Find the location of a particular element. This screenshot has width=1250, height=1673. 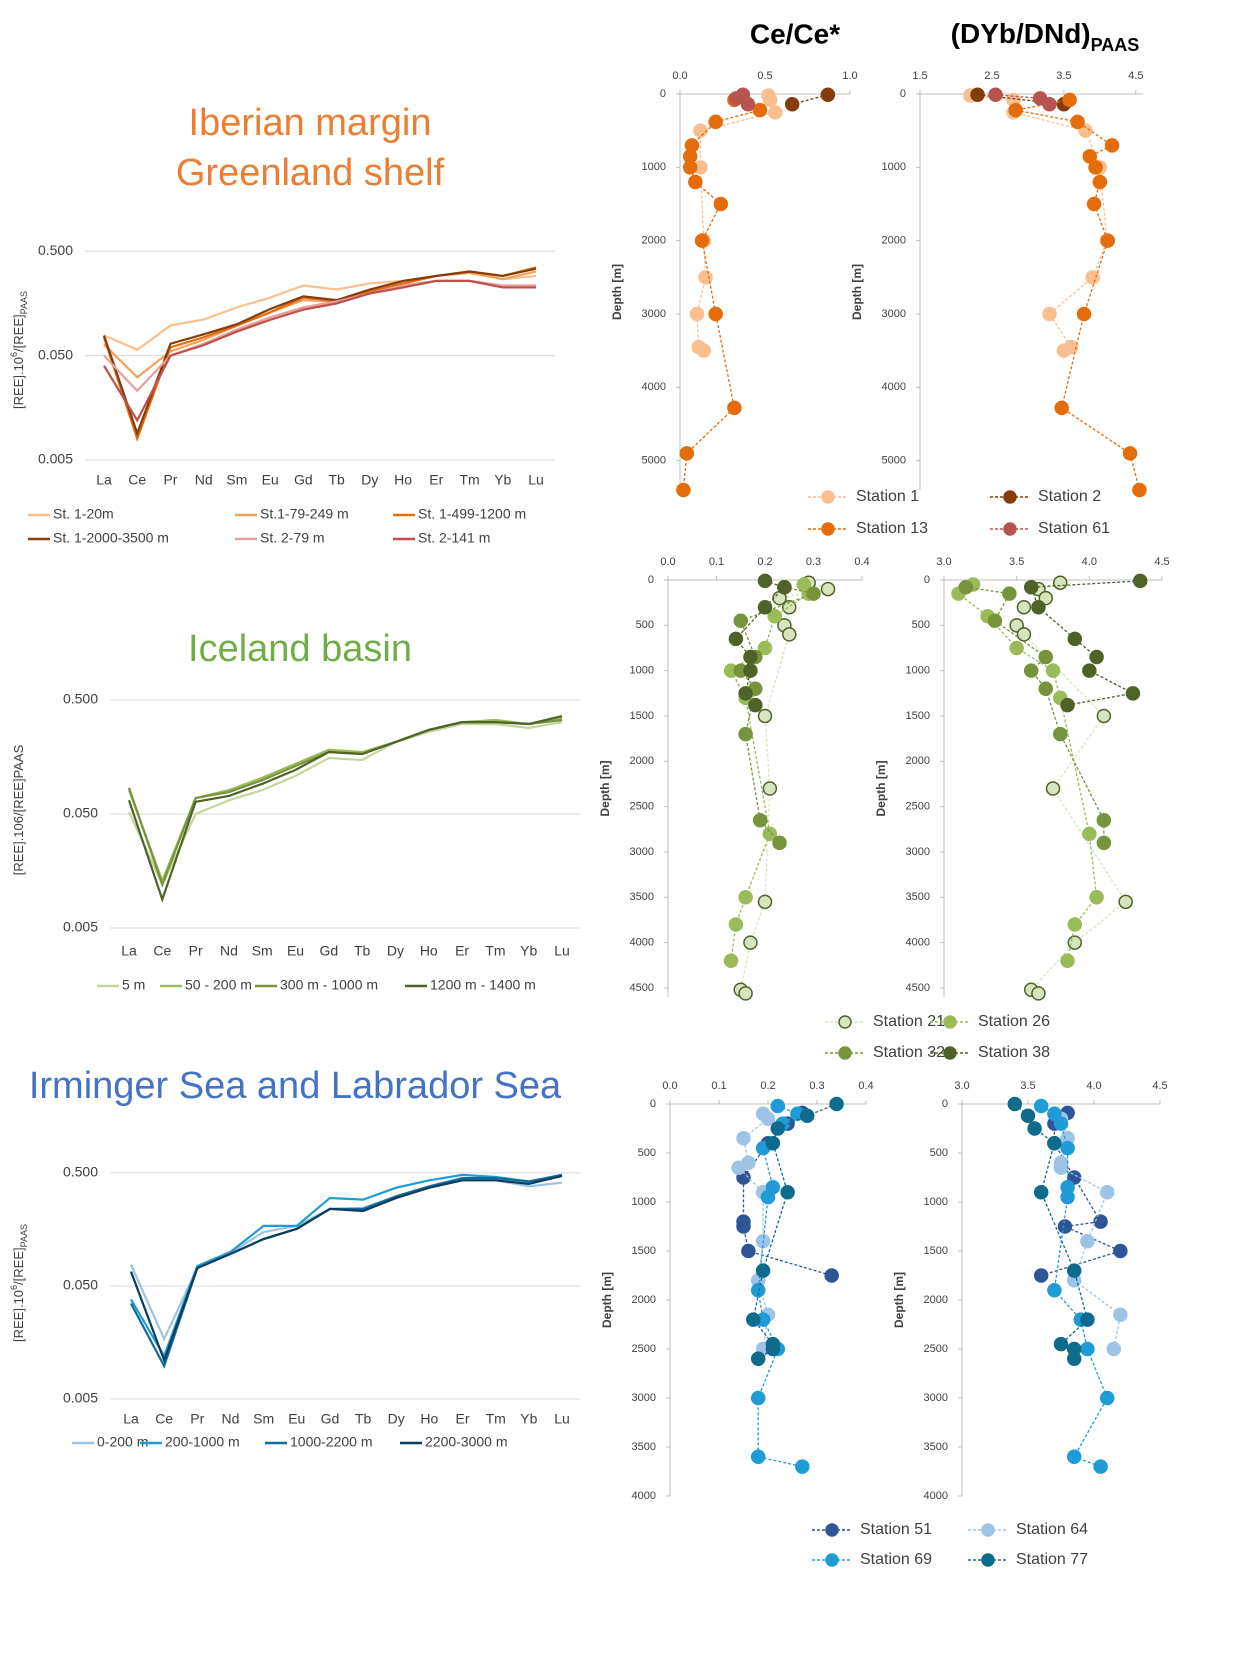

x-tick-label: Eu is located at coordinates (295, 951).